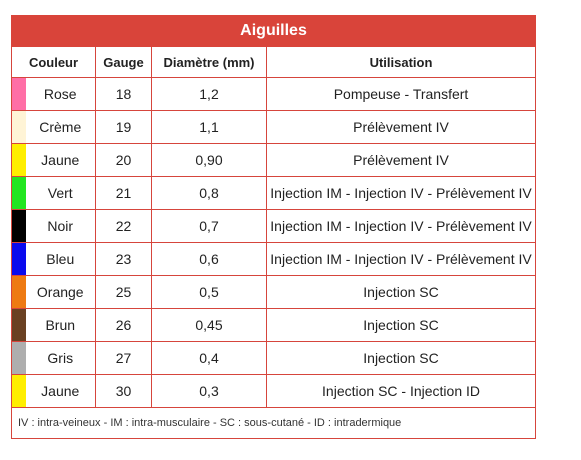 Image resolution: width=581 pixels, height=460 pixels. I want to click on cell-diametre: 0,7, so click(209, 226).